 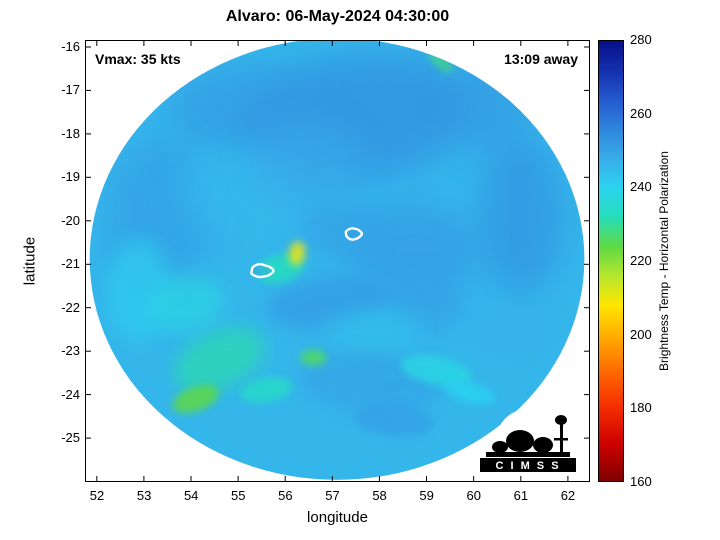 What do you see at coordinates (379, 495) in the screenshot?
I see `x-tick-label: 58` at bounding box center [379, 495].